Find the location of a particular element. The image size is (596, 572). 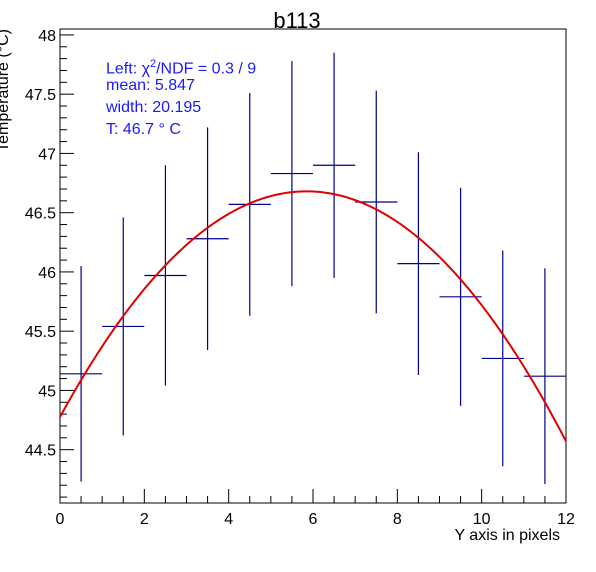

stats-line-temp: T: 46.7 ° C is located at coordinates (143, 129).